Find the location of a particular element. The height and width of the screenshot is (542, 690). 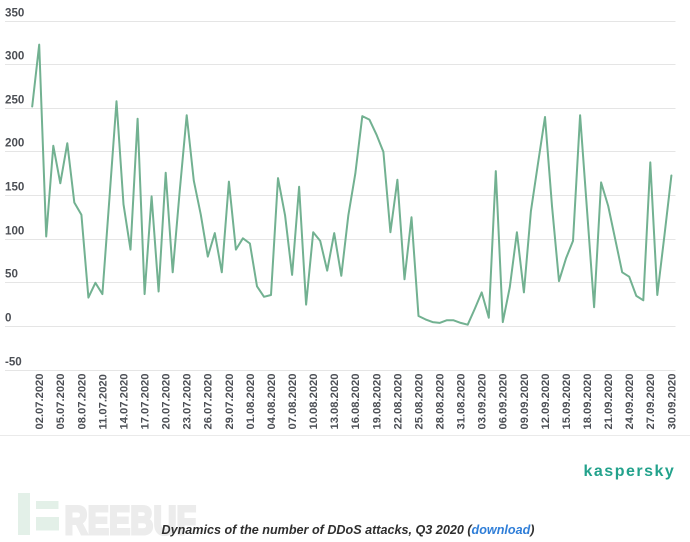

svg-text: 14.07.2020 is located at coordinates (124, 402).